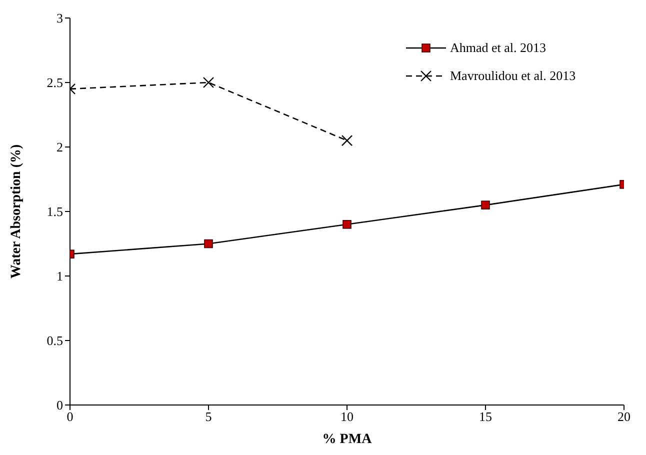 The image size is (646, 455). Describe the element at coordinates (485, 416) in the screenshot. I see `x-tick-label: 15` at that location.